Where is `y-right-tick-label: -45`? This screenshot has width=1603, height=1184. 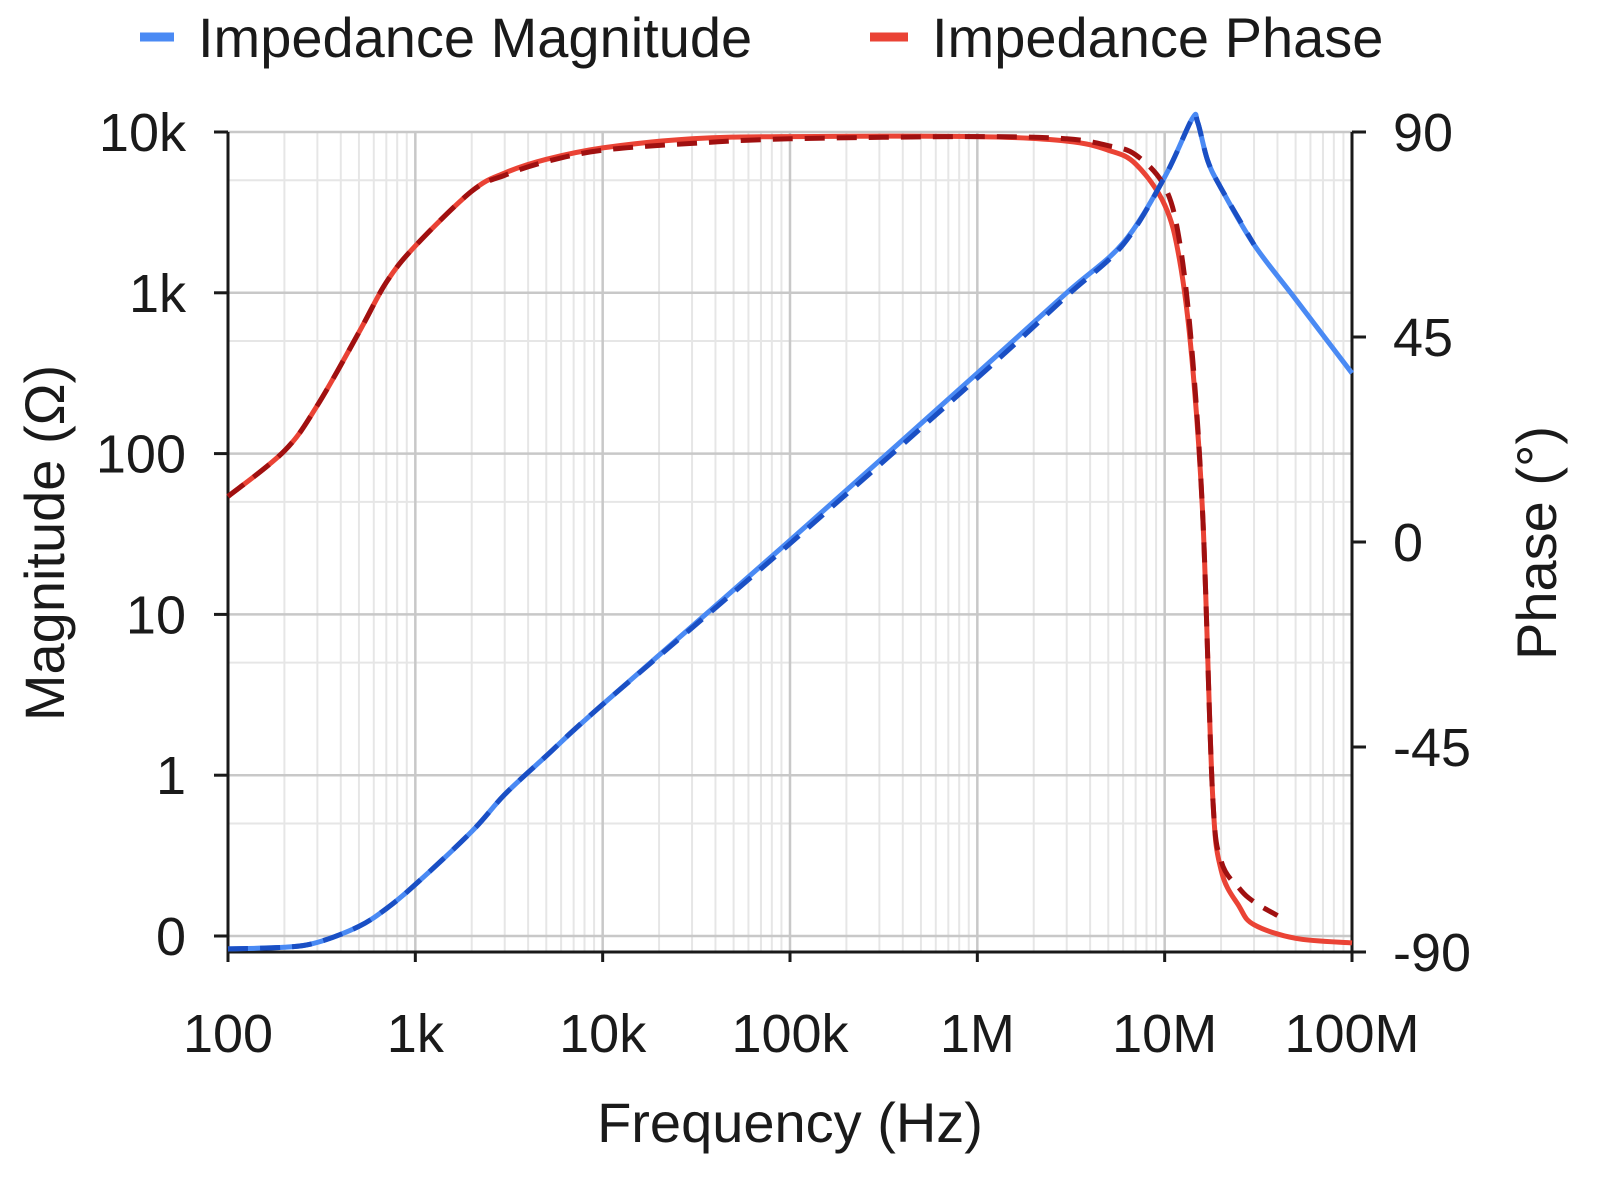
y-right-tick-label: -45 is located at coordinates (1432, 748).